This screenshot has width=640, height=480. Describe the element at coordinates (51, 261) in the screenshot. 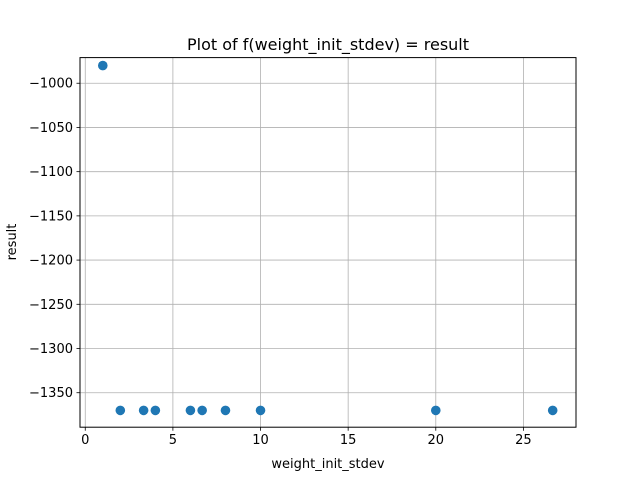

I see `y-tick-label: −1200` at that location.